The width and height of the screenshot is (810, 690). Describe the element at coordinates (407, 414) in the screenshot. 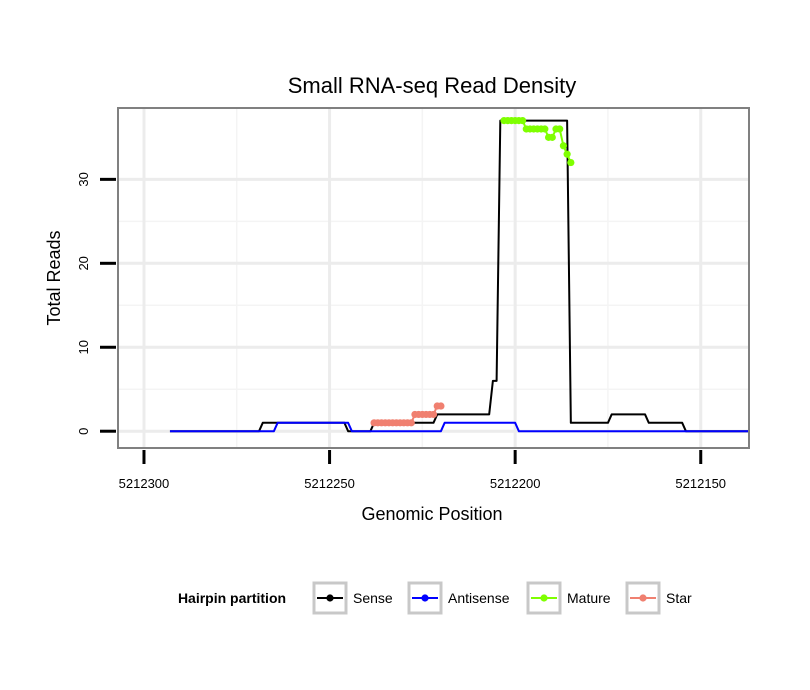

I see `star-series` at that location.